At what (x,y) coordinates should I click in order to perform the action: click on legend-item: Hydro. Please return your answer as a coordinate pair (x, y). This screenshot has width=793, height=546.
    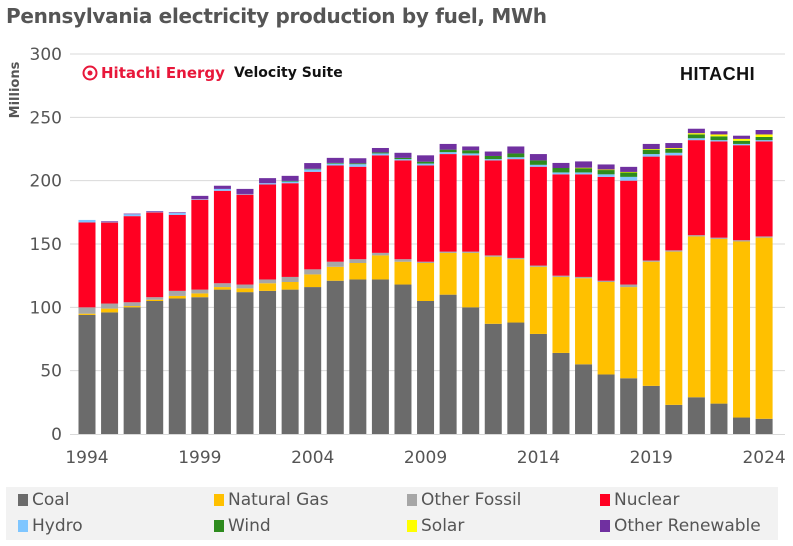
    Looking at the image, I should click on (50, 526).